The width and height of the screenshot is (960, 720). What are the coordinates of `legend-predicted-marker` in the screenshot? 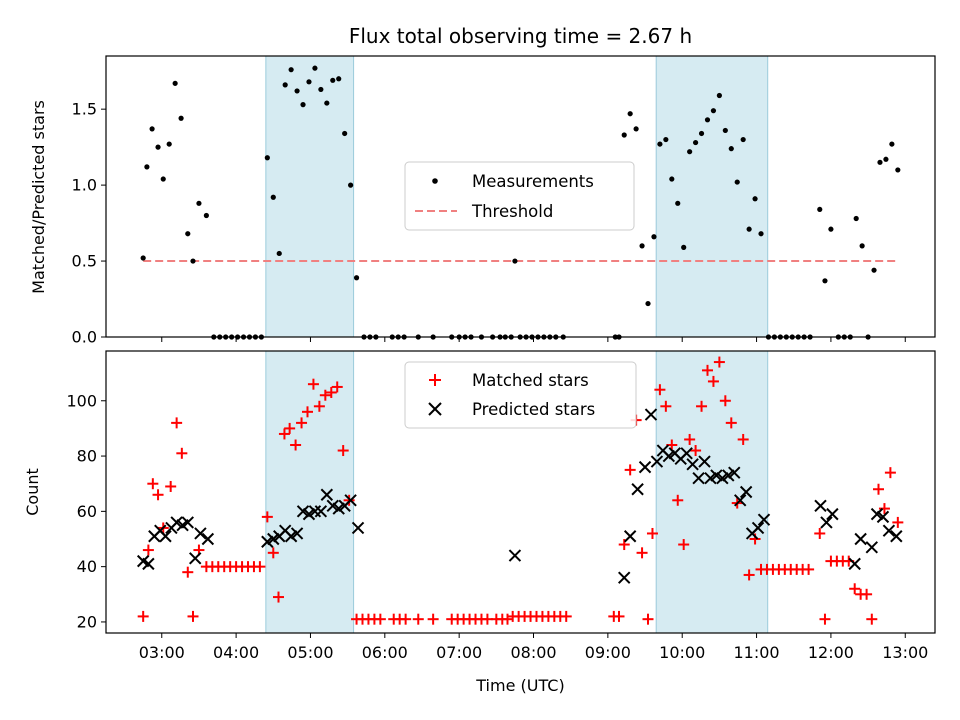 It's located at (435, 409).